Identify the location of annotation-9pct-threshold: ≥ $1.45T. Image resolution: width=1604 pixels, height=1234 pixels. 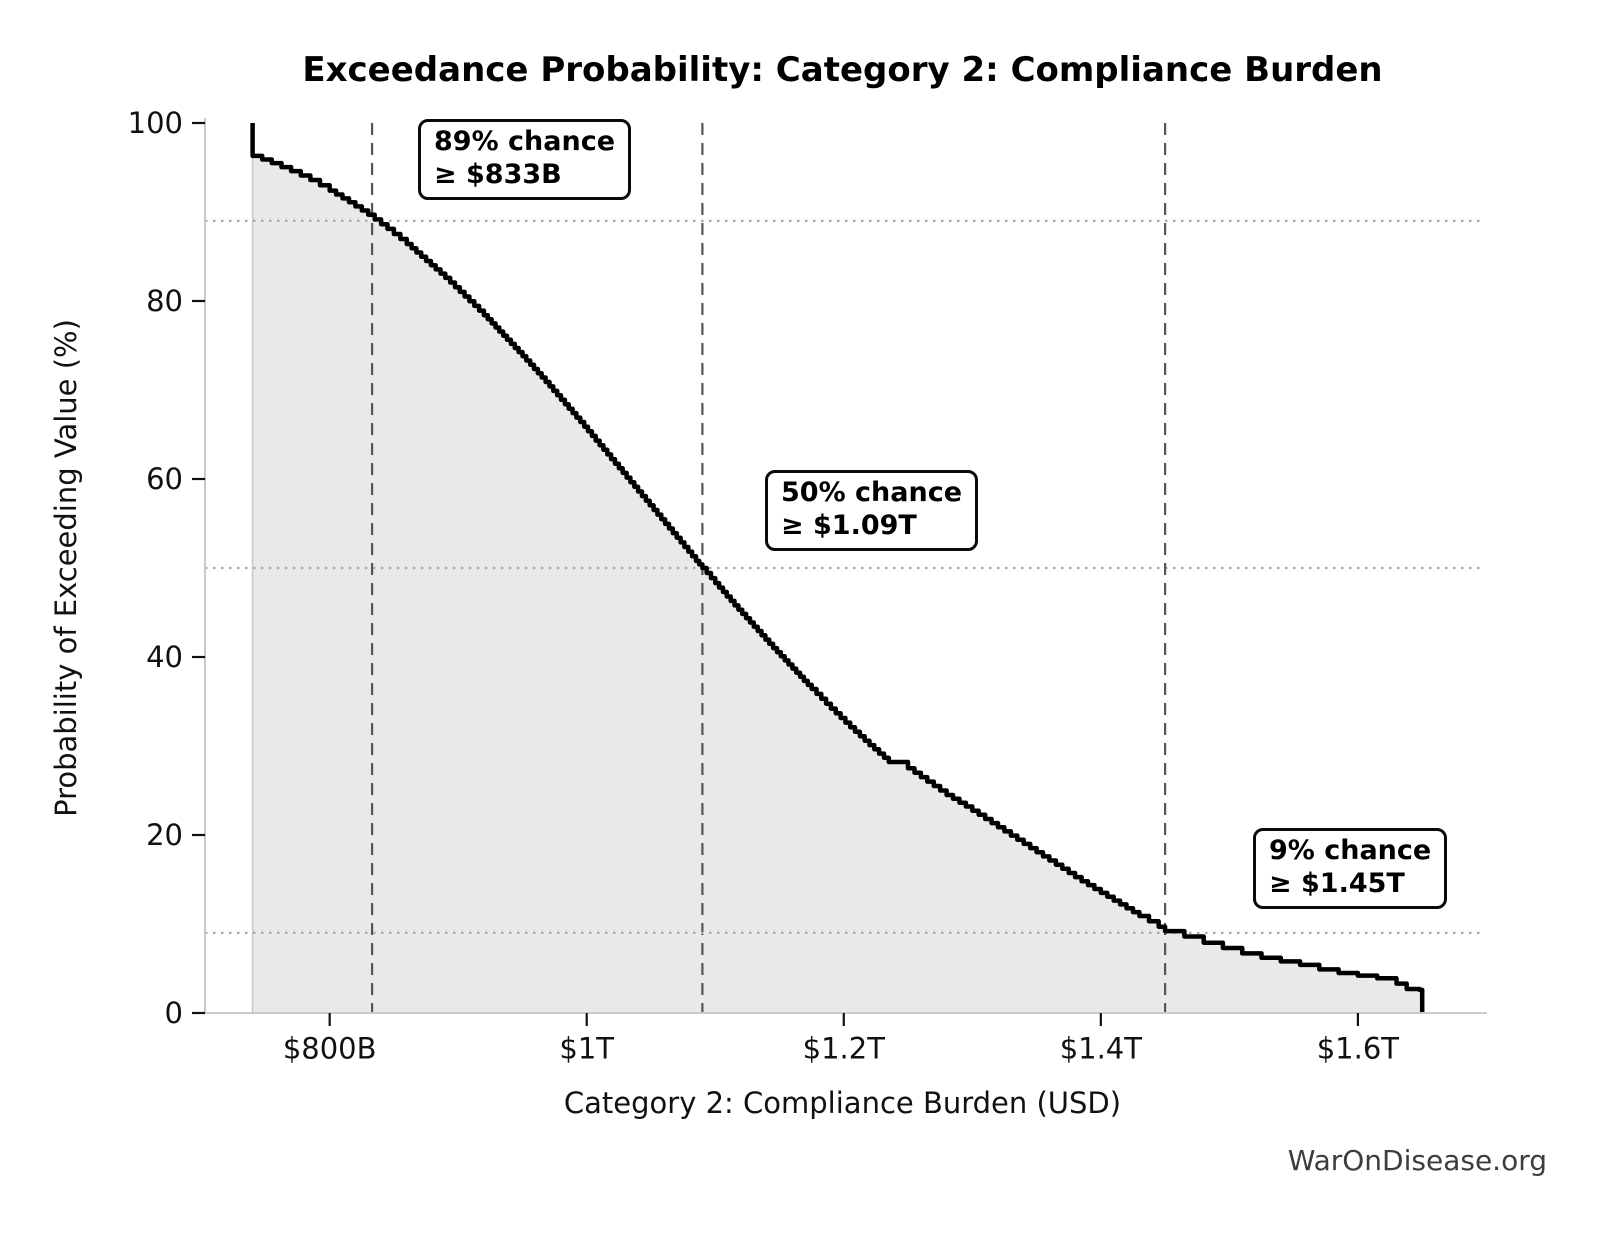
(1337, 883).